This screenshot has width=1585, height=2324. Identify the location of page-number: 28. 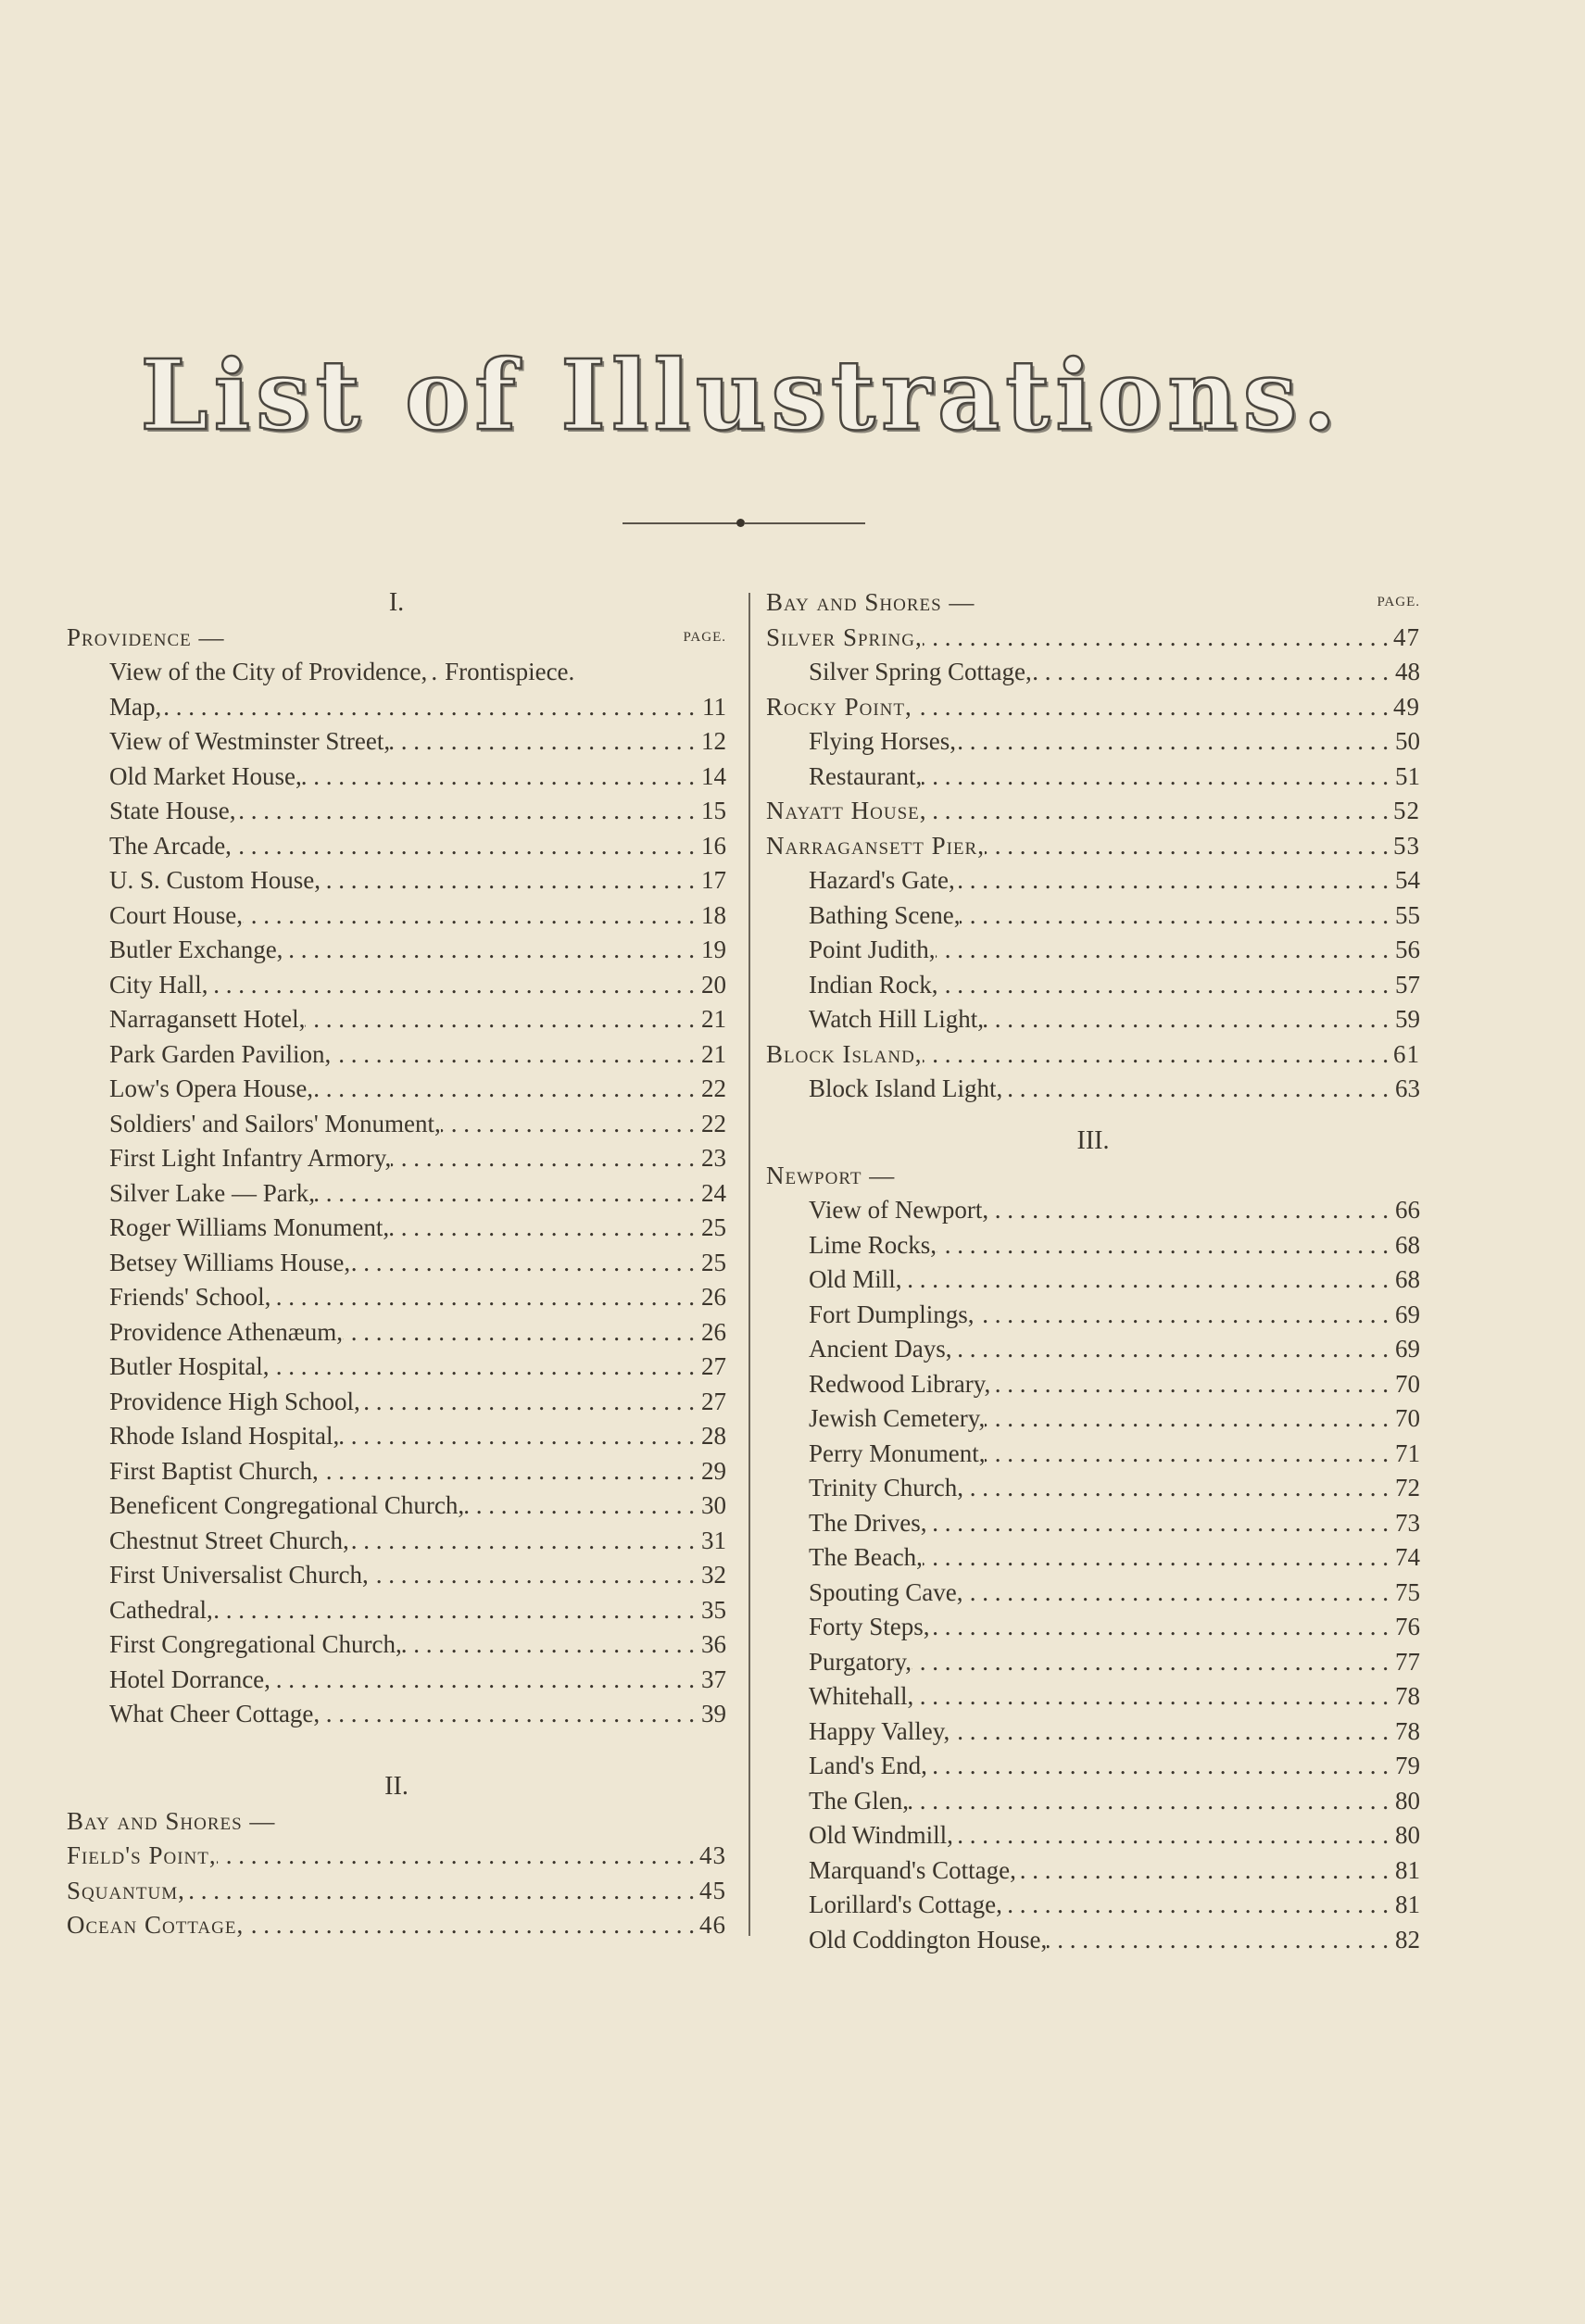
(713, 1436).